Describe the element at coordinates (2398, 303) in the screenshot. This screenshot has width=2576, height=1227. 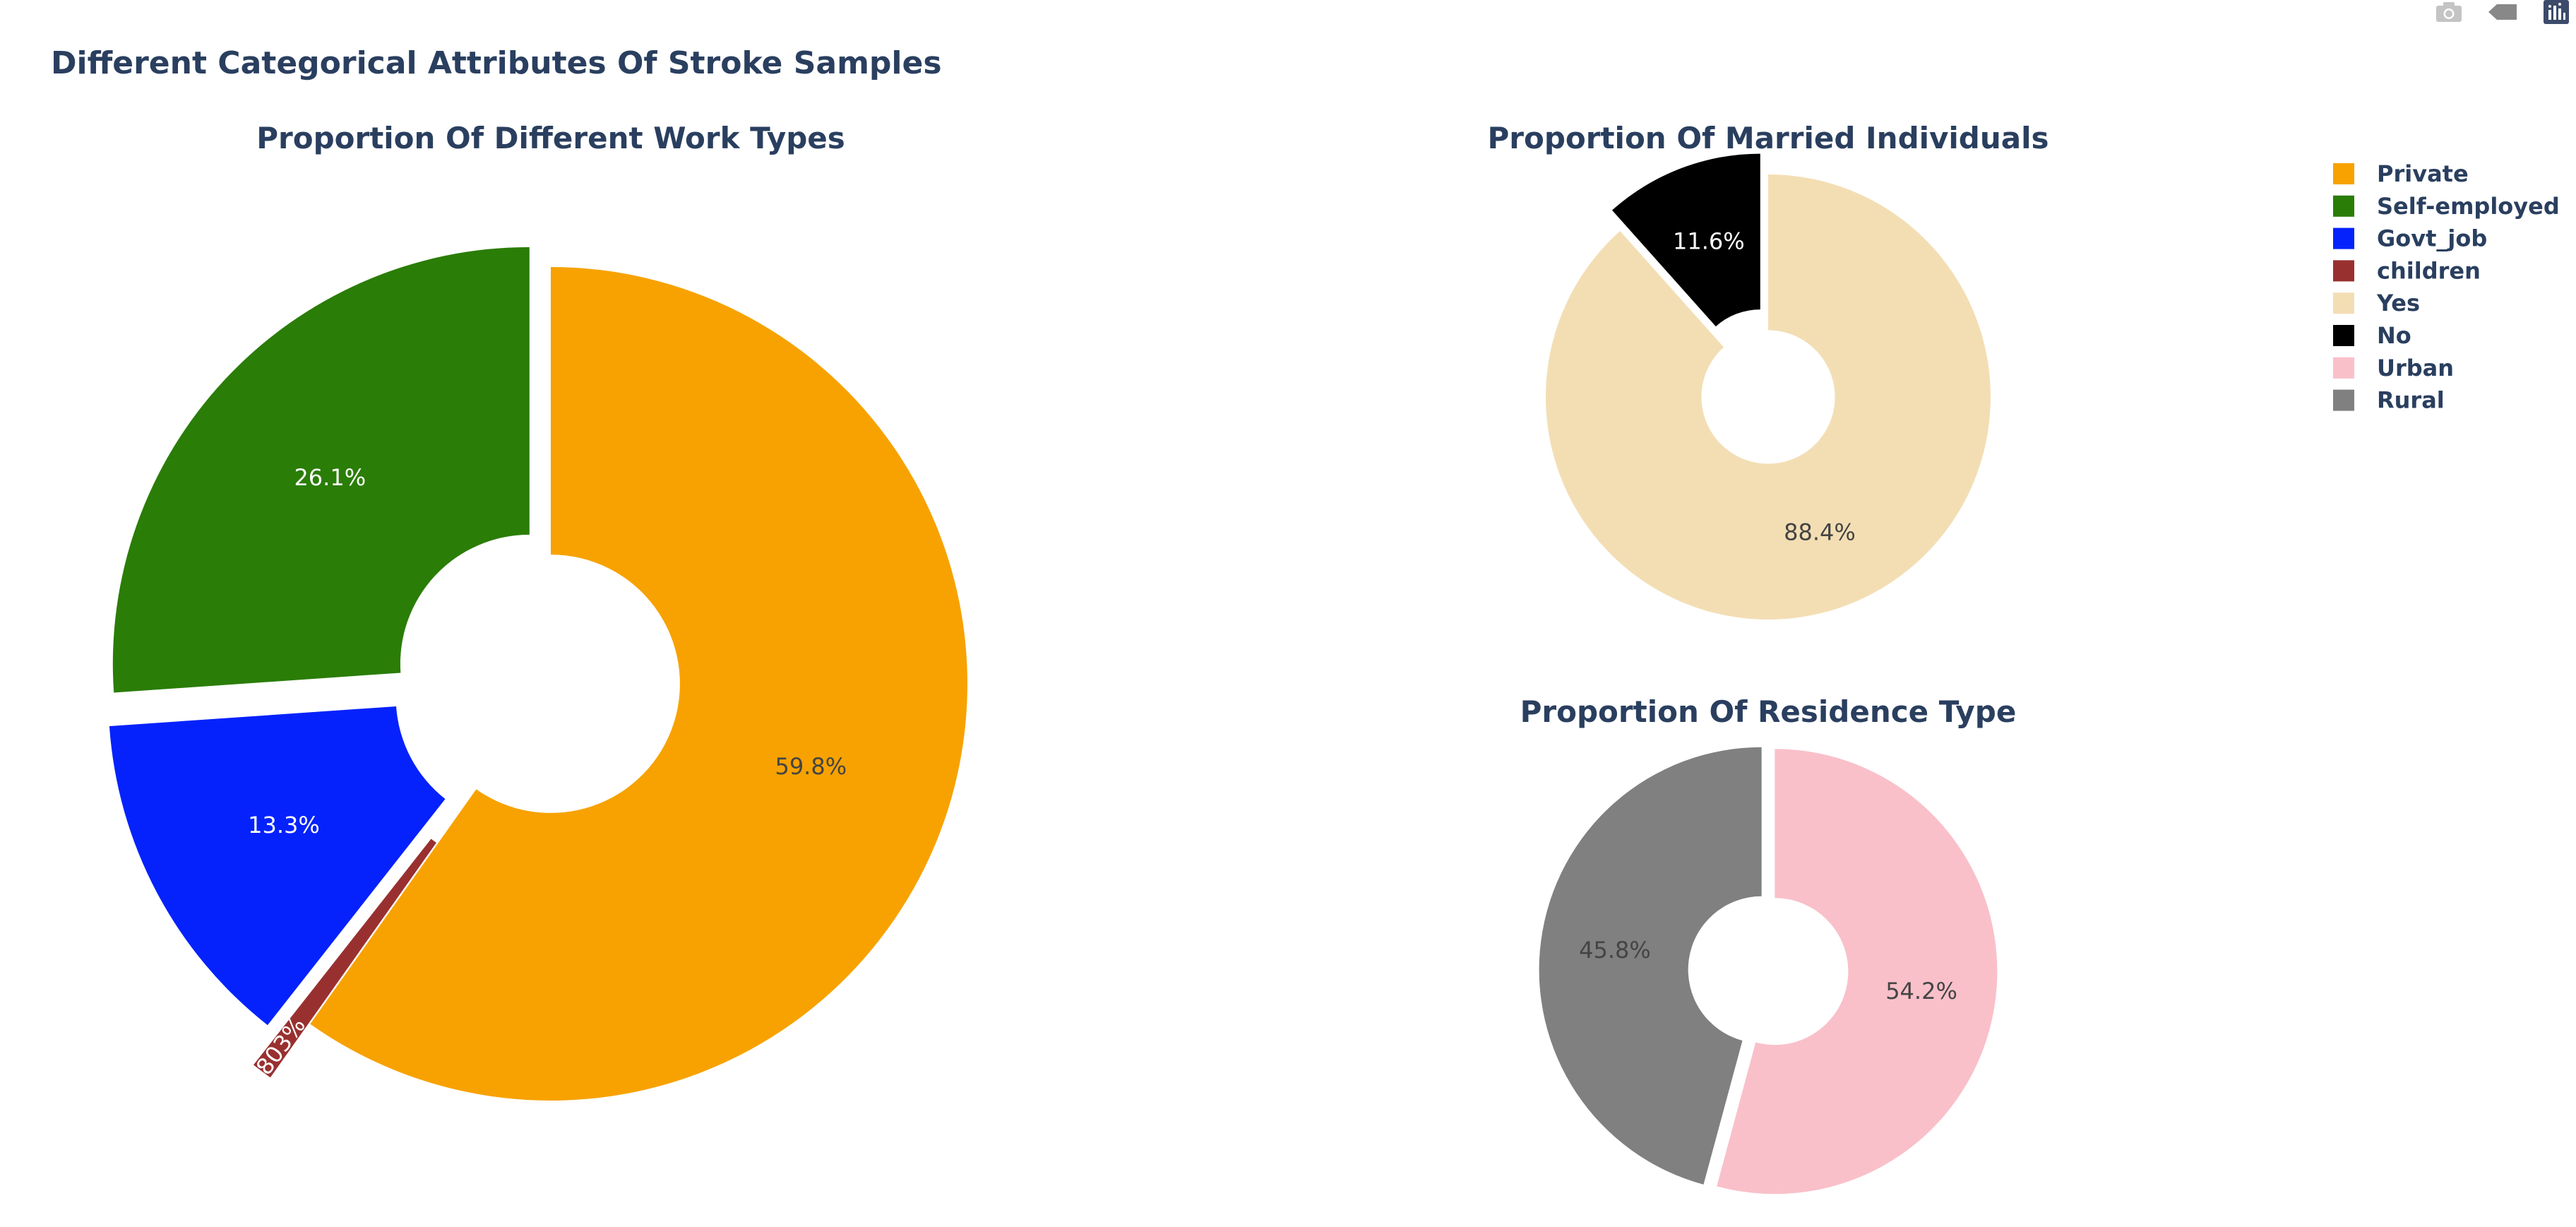
I see `legend-label-yes: Yes` at that location.